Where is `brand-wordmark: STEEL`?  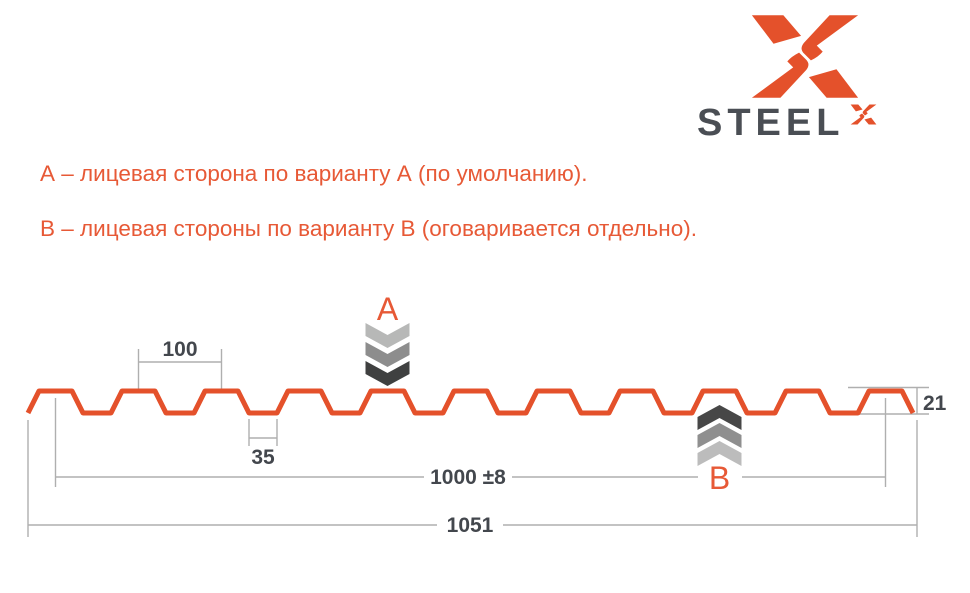
brand-wordmark: STEEL is located at coordinates (787, 123).